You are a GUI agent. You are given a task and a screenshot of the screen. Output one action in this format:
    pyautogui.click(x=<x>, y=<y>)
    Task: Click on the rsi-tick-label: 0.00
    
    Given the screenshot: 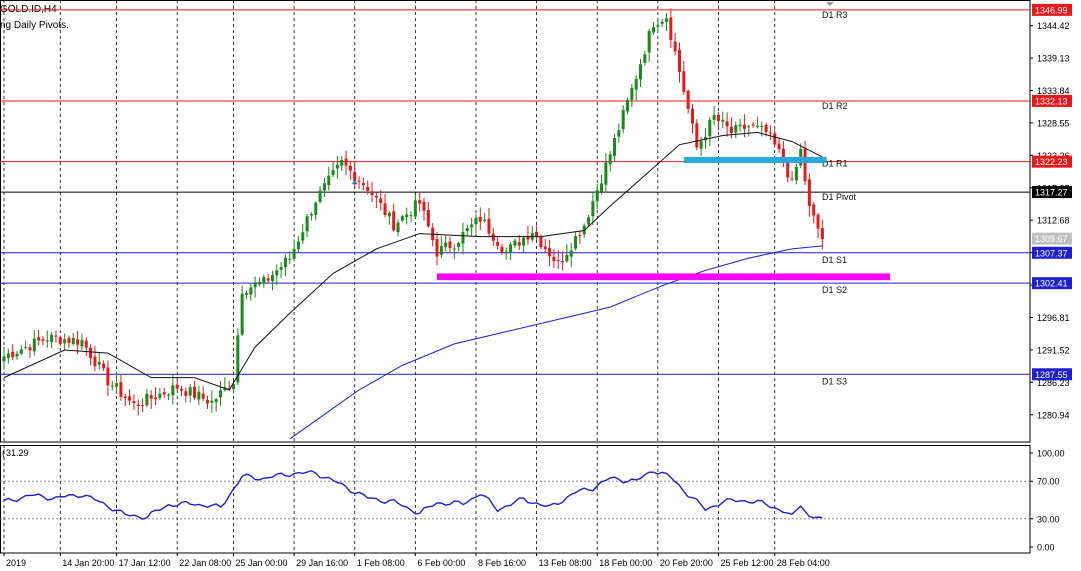 What is the action you would take?
    pyautogui.click(x=1046, y=548)
    